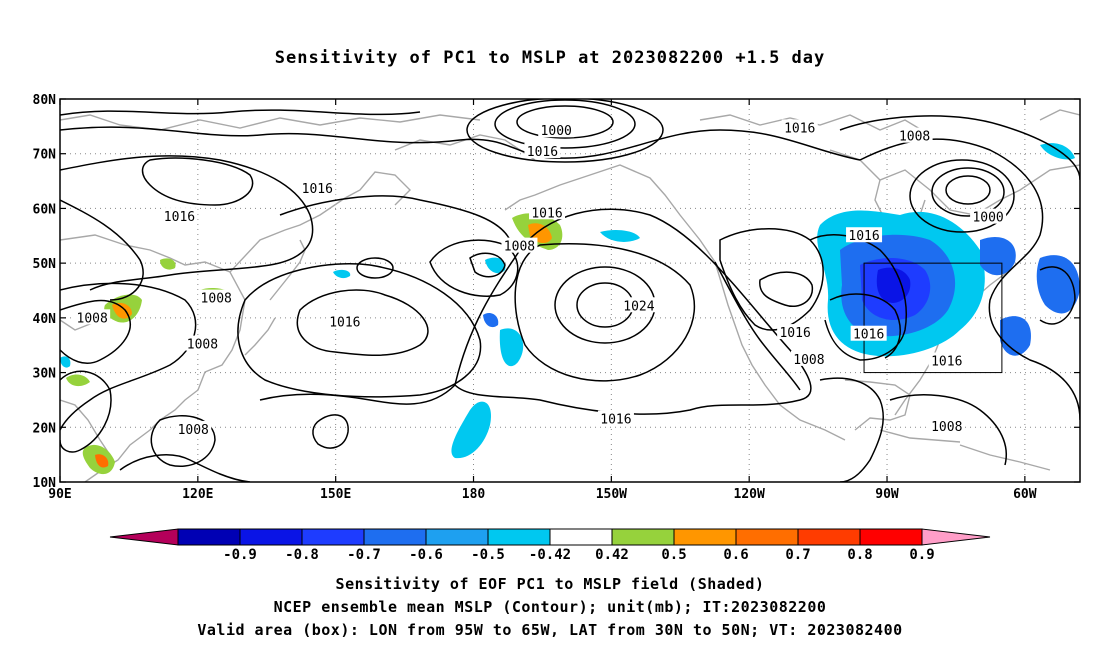 Image resolution: width=1100 pixels, height=650 pixels. What do you see at coordinates (45, 319) in the screenshot?
I see `lat-tick-label: 40N` at bounding box center [45, 319].